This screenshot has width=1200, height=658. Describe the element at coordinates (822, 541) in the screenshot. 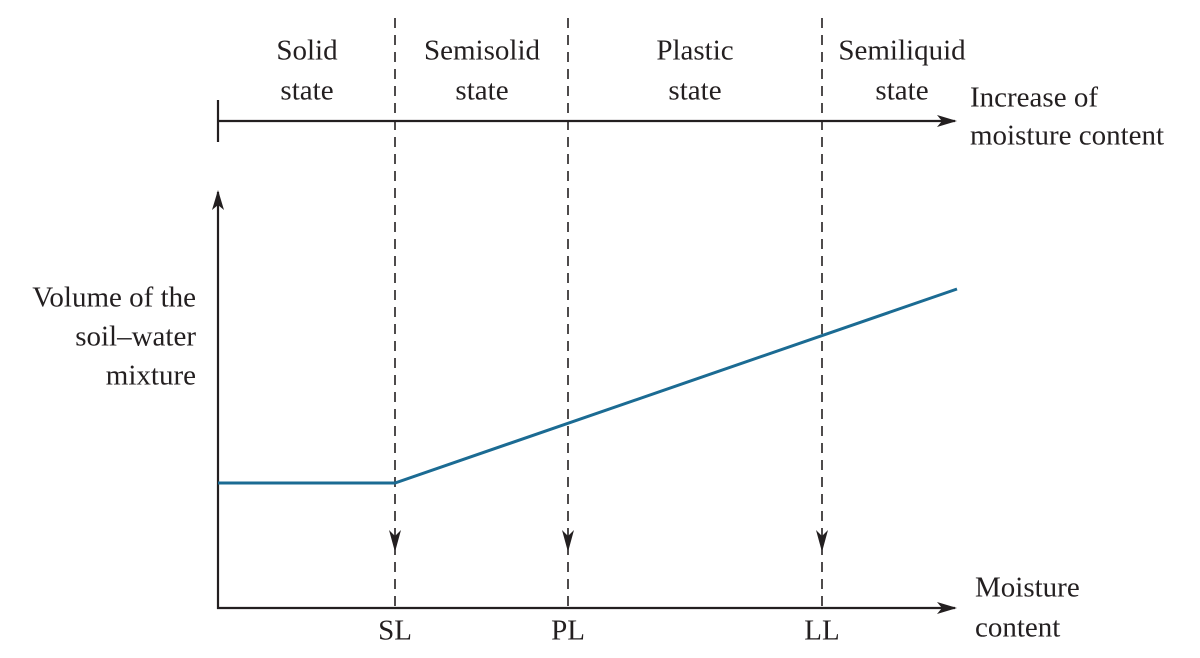

I see `ll-arrowhead` at that location.